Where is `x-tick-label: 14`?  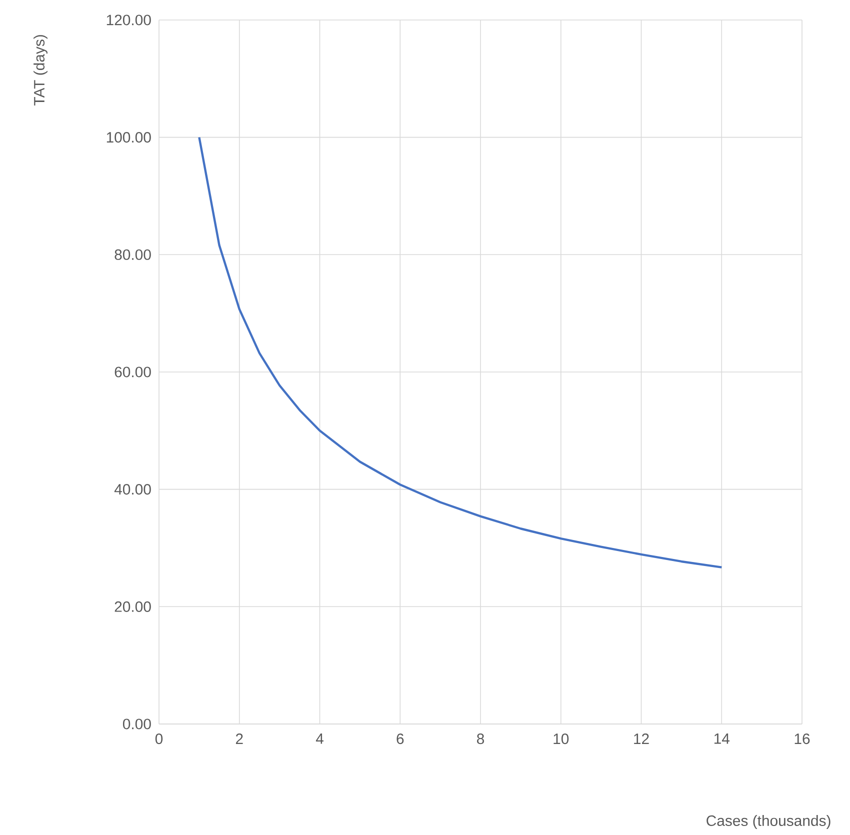
x-tick-label: 14 is located at coordinates (722, 739).